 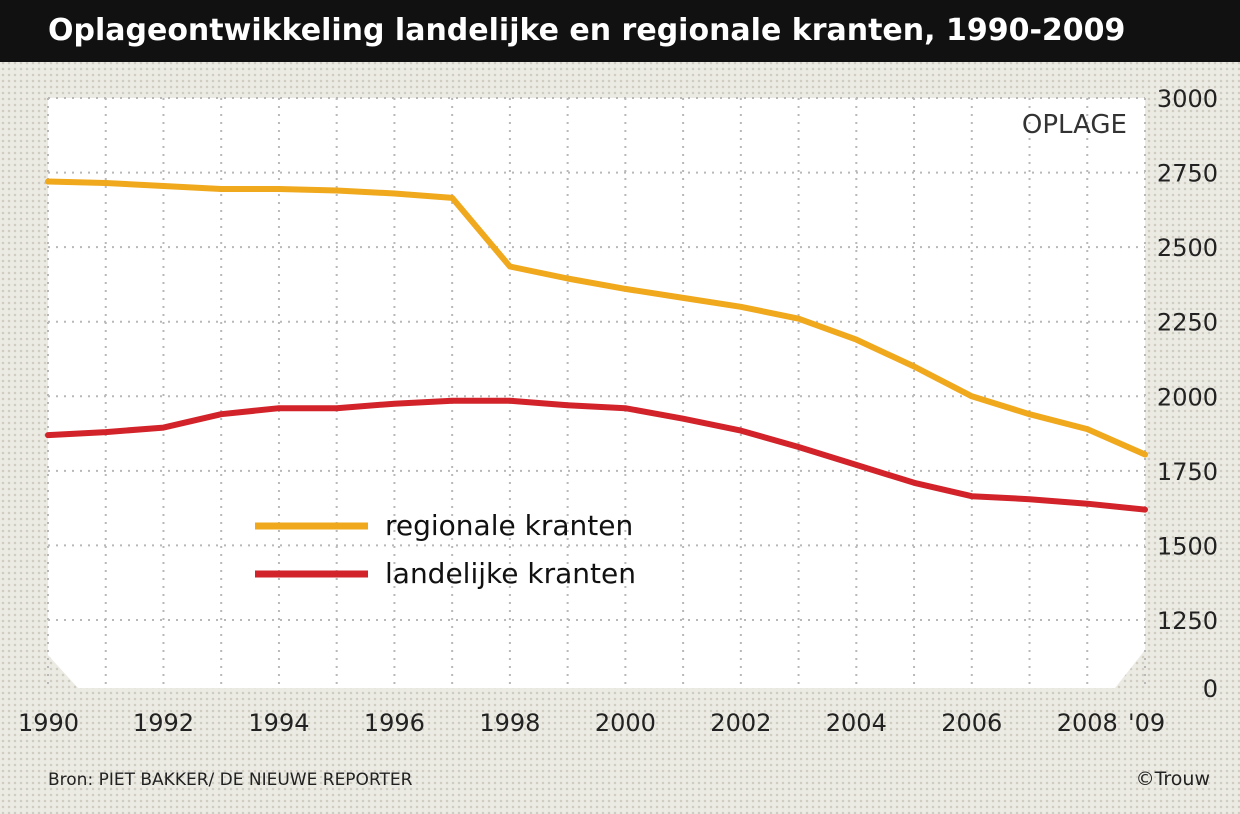 I want to click on series-line-landelijke, so click(x=596, y=455).